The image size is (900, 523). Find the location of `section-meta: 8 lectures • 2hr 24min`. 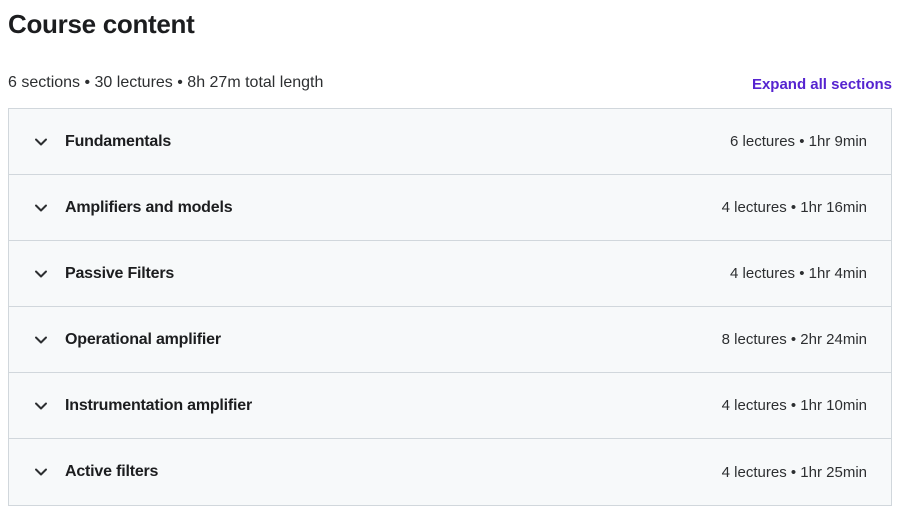

section-meta: 8 lectures • 2hr 24min is located at coordinates (794, 339).